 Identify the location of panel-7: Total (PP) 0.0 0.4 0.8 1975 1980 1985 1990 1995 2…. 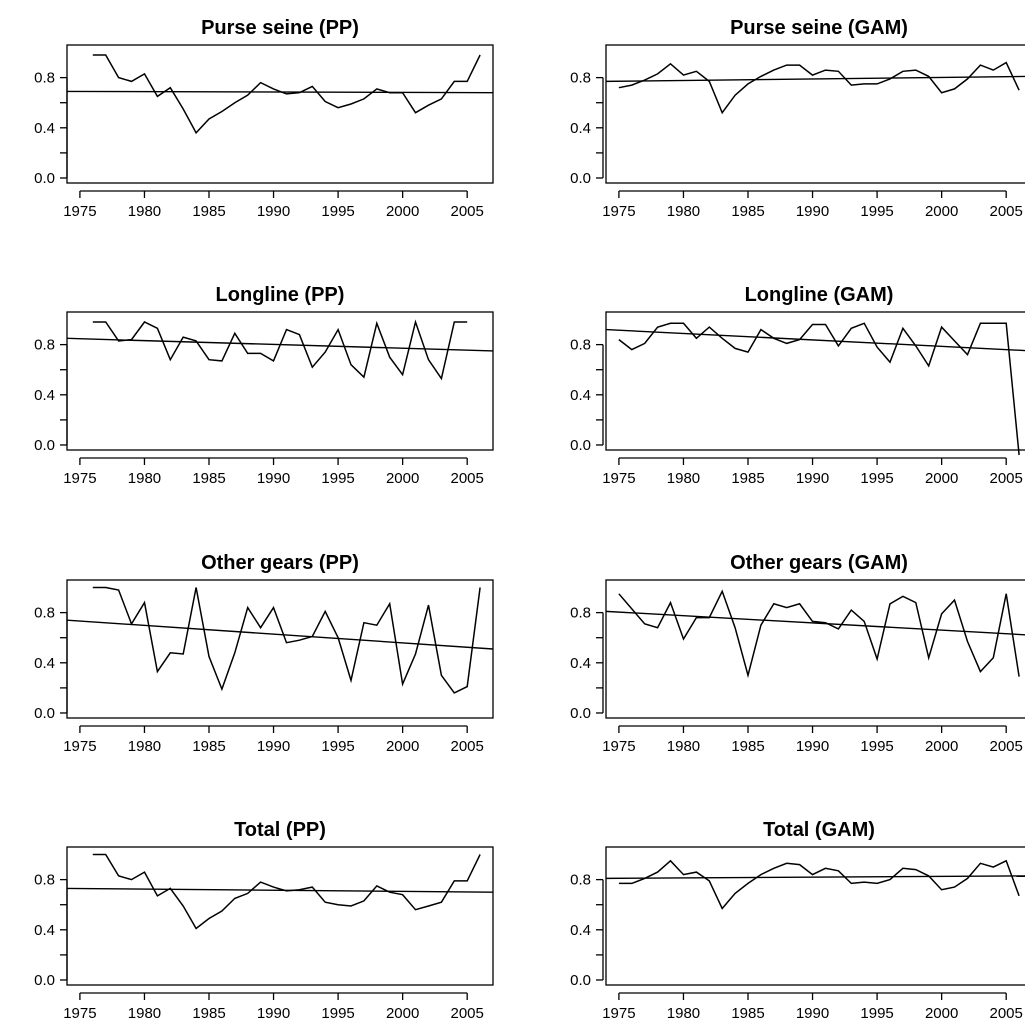
(264, 920).